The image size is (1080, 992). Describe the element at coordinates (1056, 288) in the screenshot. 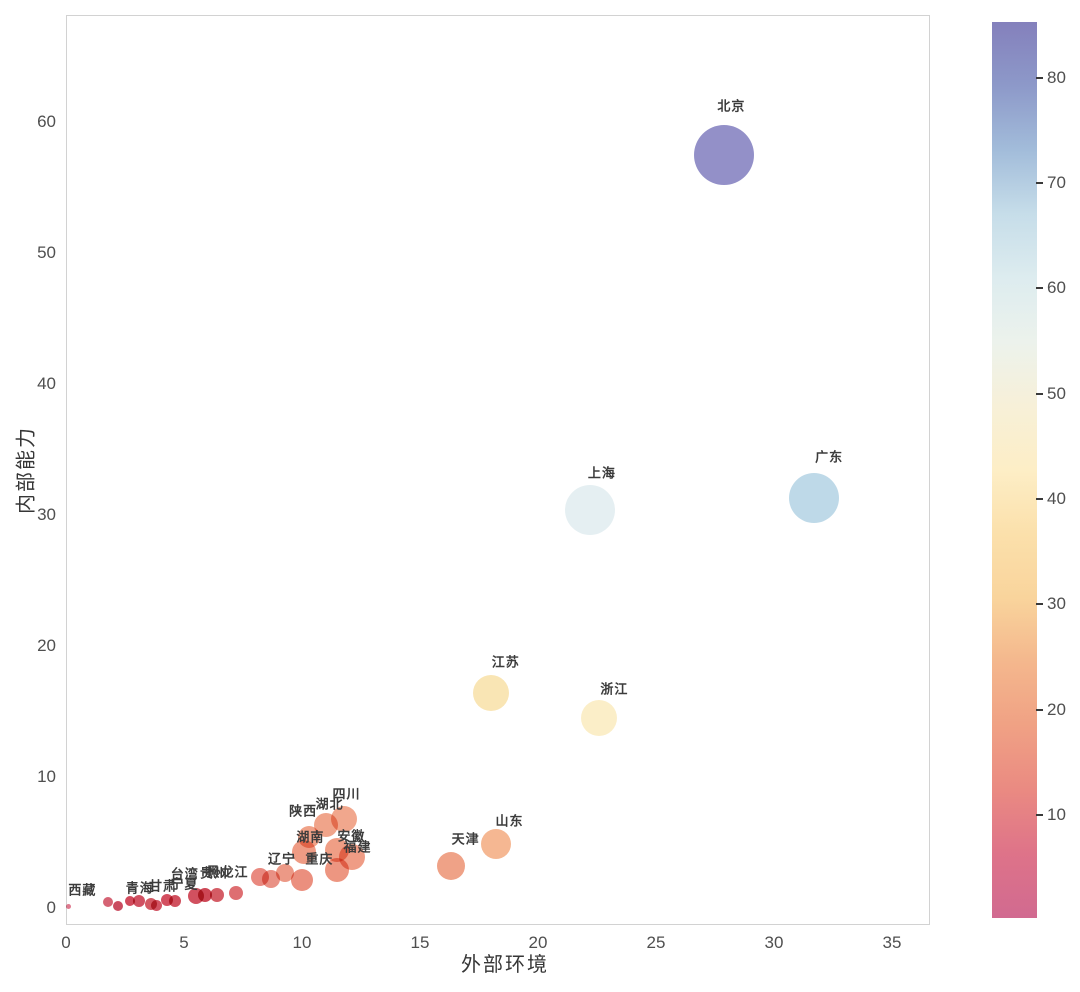

I see `colorbar-tick-label: 60` at that location.